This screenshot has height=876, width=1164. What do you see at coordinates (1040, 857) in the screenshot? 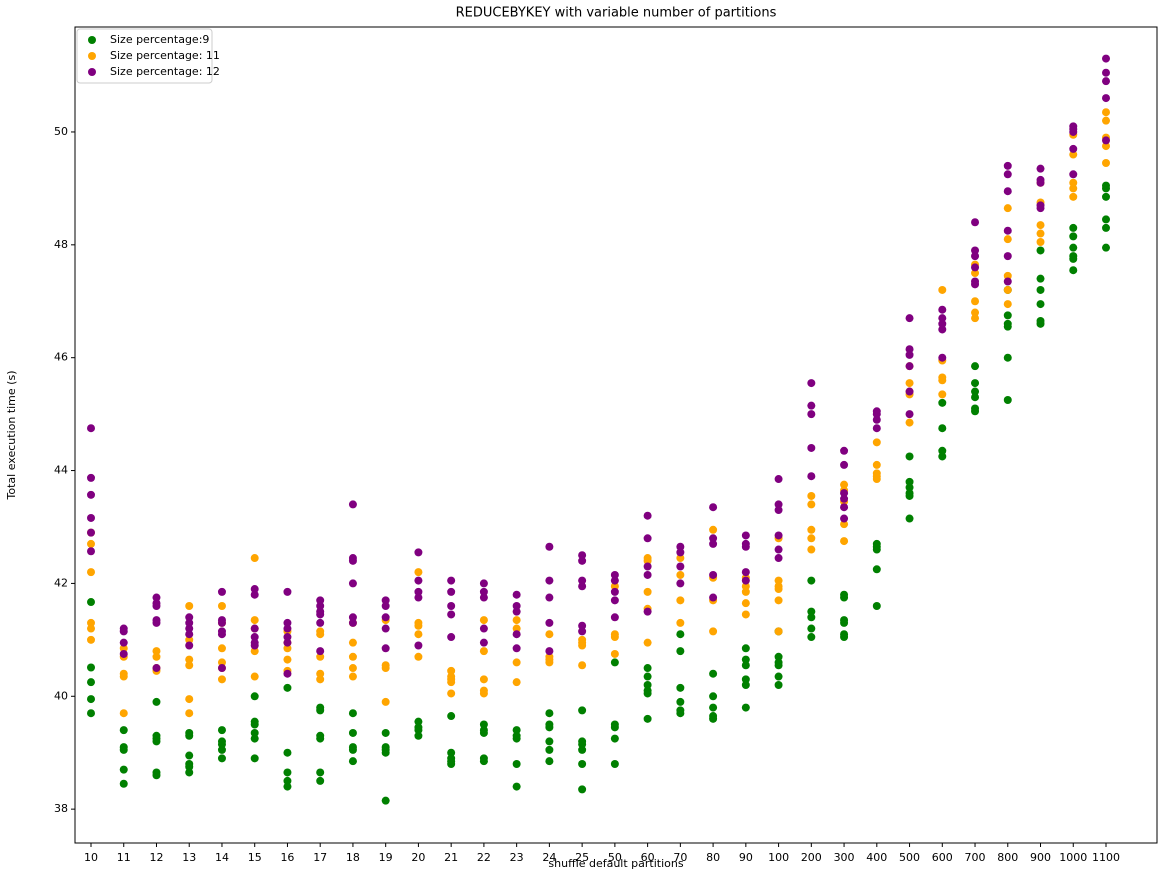
I see `x-tick-label: 900` at bounding box center [1040, 857].